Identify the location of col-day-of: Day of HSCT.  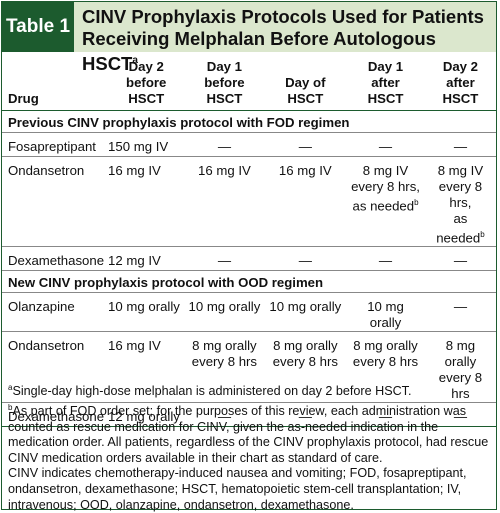
(305, 90).